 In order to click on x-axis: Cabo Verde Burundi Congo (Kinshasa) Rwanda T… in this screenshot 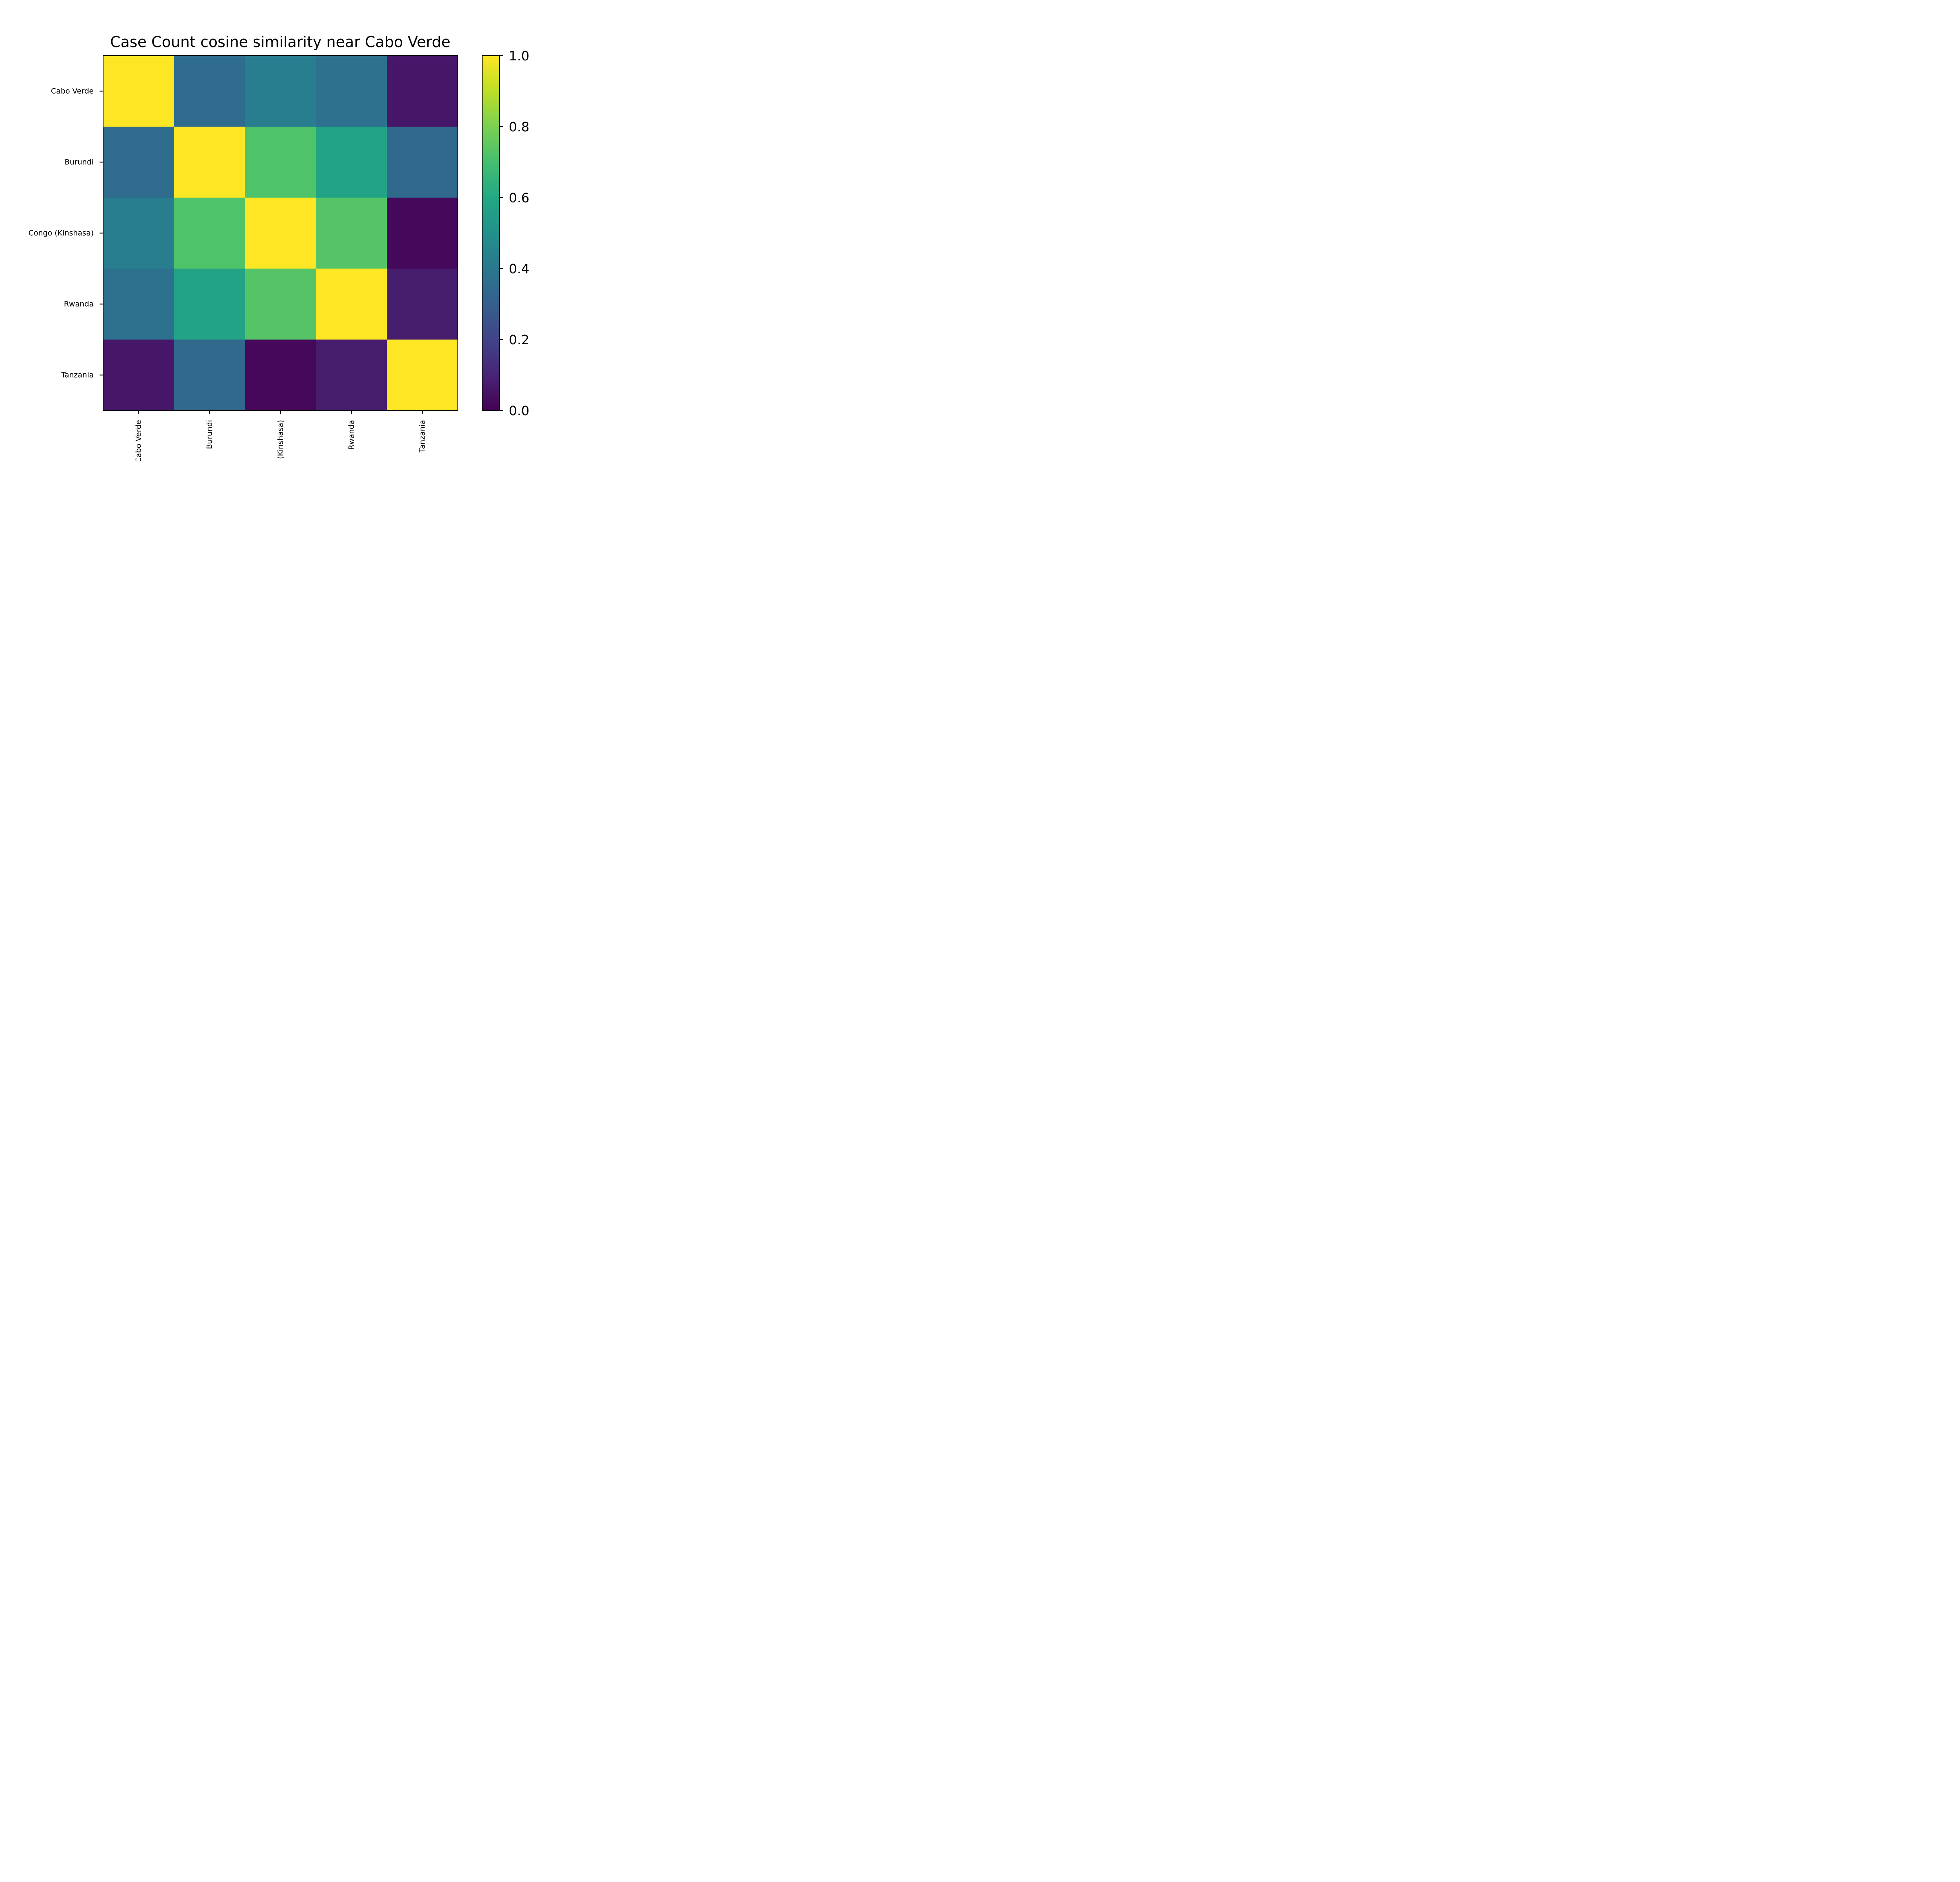, I will do `click(280, 436)`.